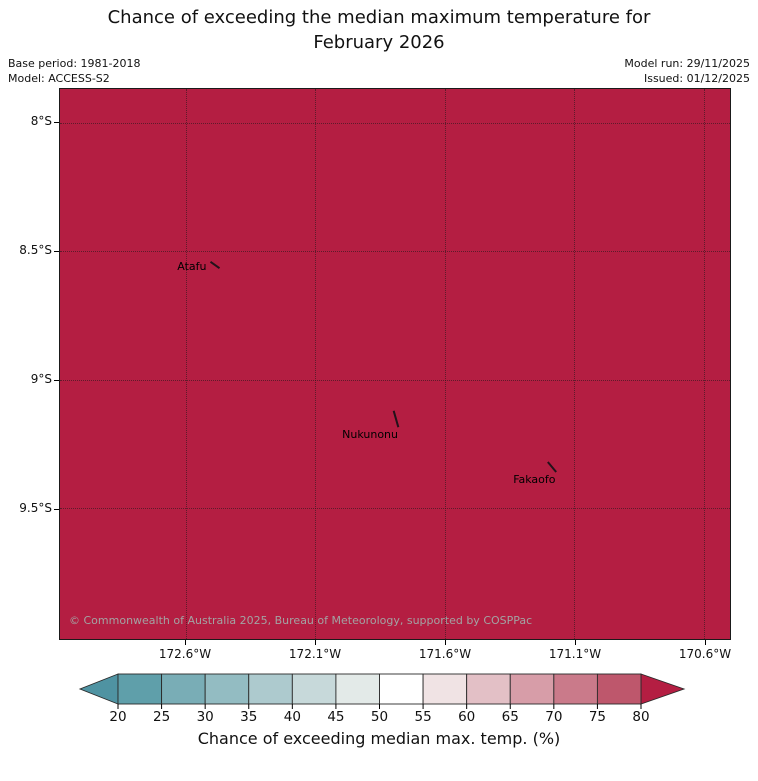 The height and width of the screenshot is (781, 758). What do you see at coordinates (445, 654) in the screenshot?
I see `longitude-tick-label: 171.6°W` at bounding box center [445, 654].